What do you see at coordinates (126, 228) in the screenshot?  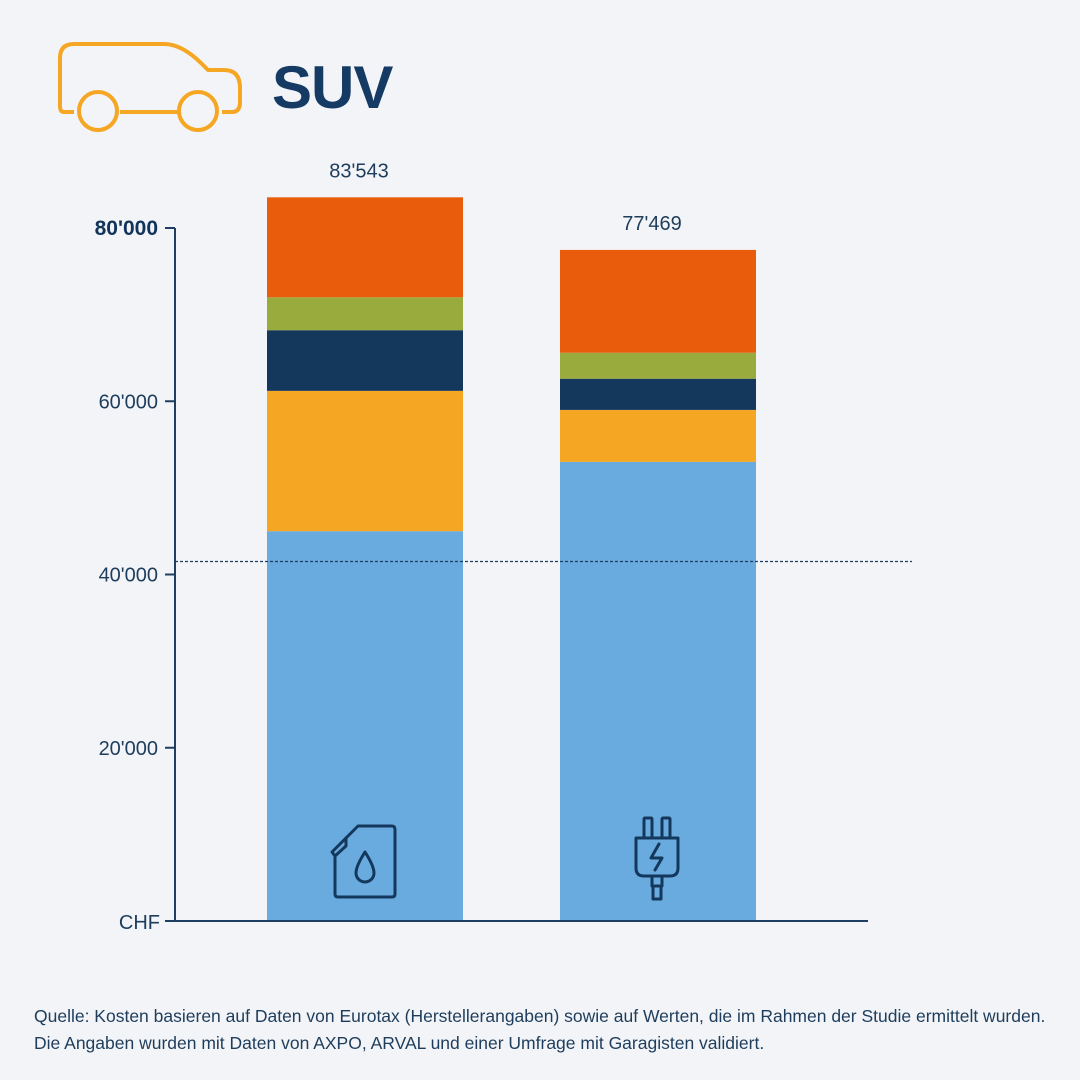 I see `y-tick-label: 80'000` at bounding box center [126, 228].